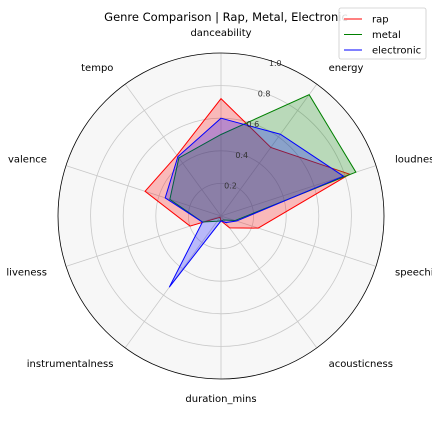  Describe the element at coordinates (361, 364) in the screenshot. I see `axis-label-acousticness: acousticness` at that location.